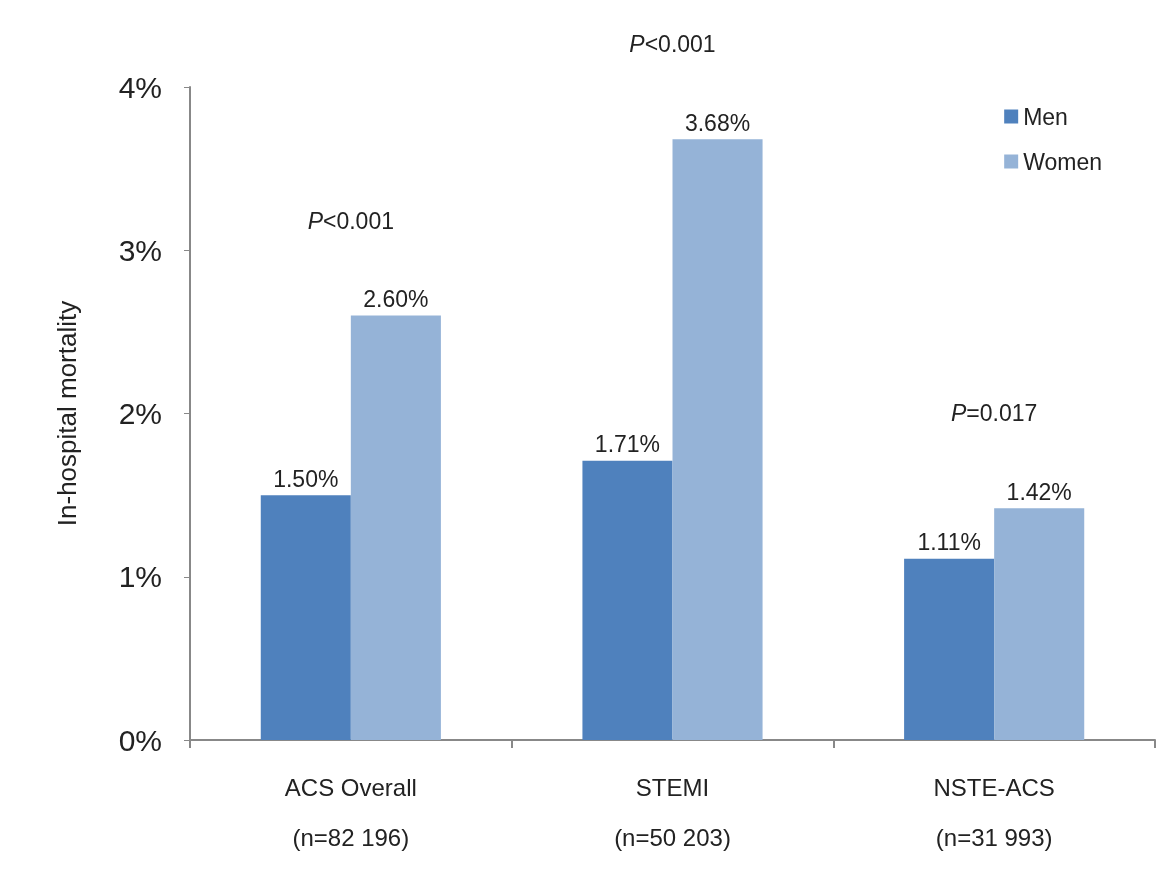  Describe the element at coordinates (1045, 116) in the screenshot. I see `legend-label: Men` at that location.